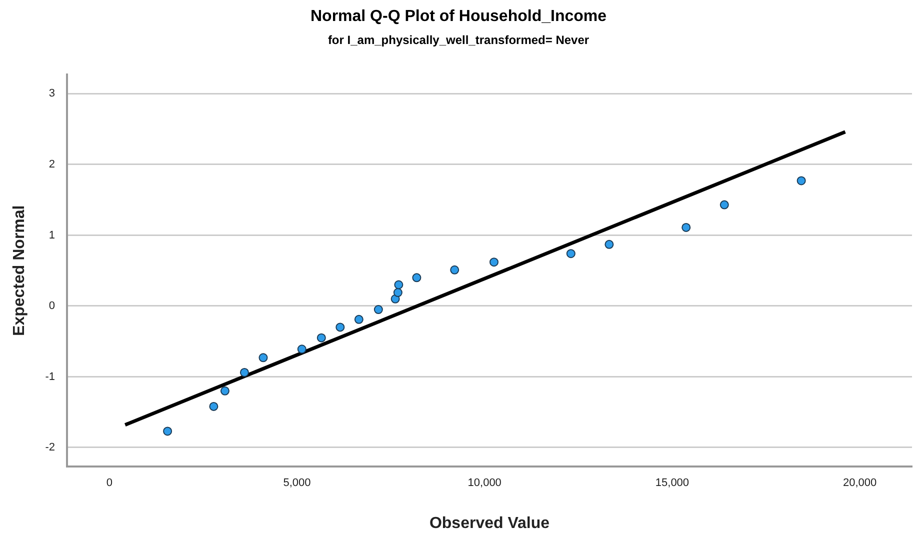 Image resolution: width=917 pixels, height=541 pixels. I want to click on chart-title: Normal Q-Q Plot of Household_Income, so click(458, 17).